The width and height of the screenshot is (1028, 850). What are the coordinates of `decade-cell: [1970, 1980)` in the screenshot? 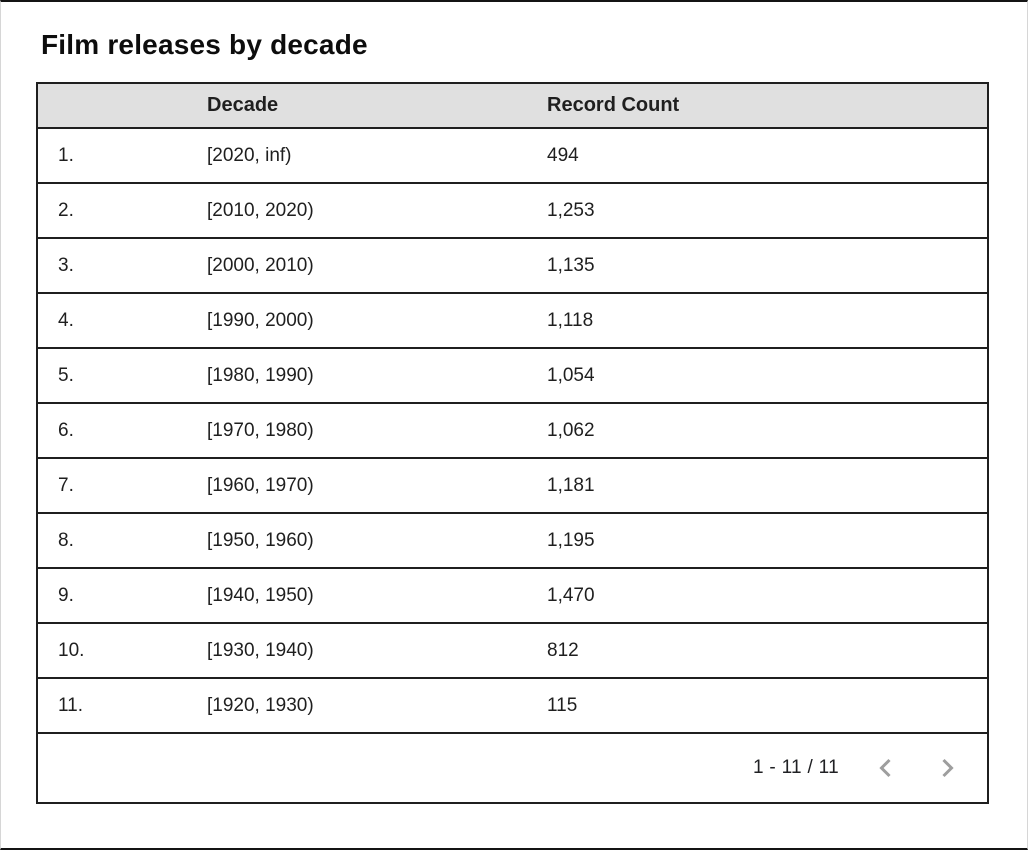 It's located at (377, 431).